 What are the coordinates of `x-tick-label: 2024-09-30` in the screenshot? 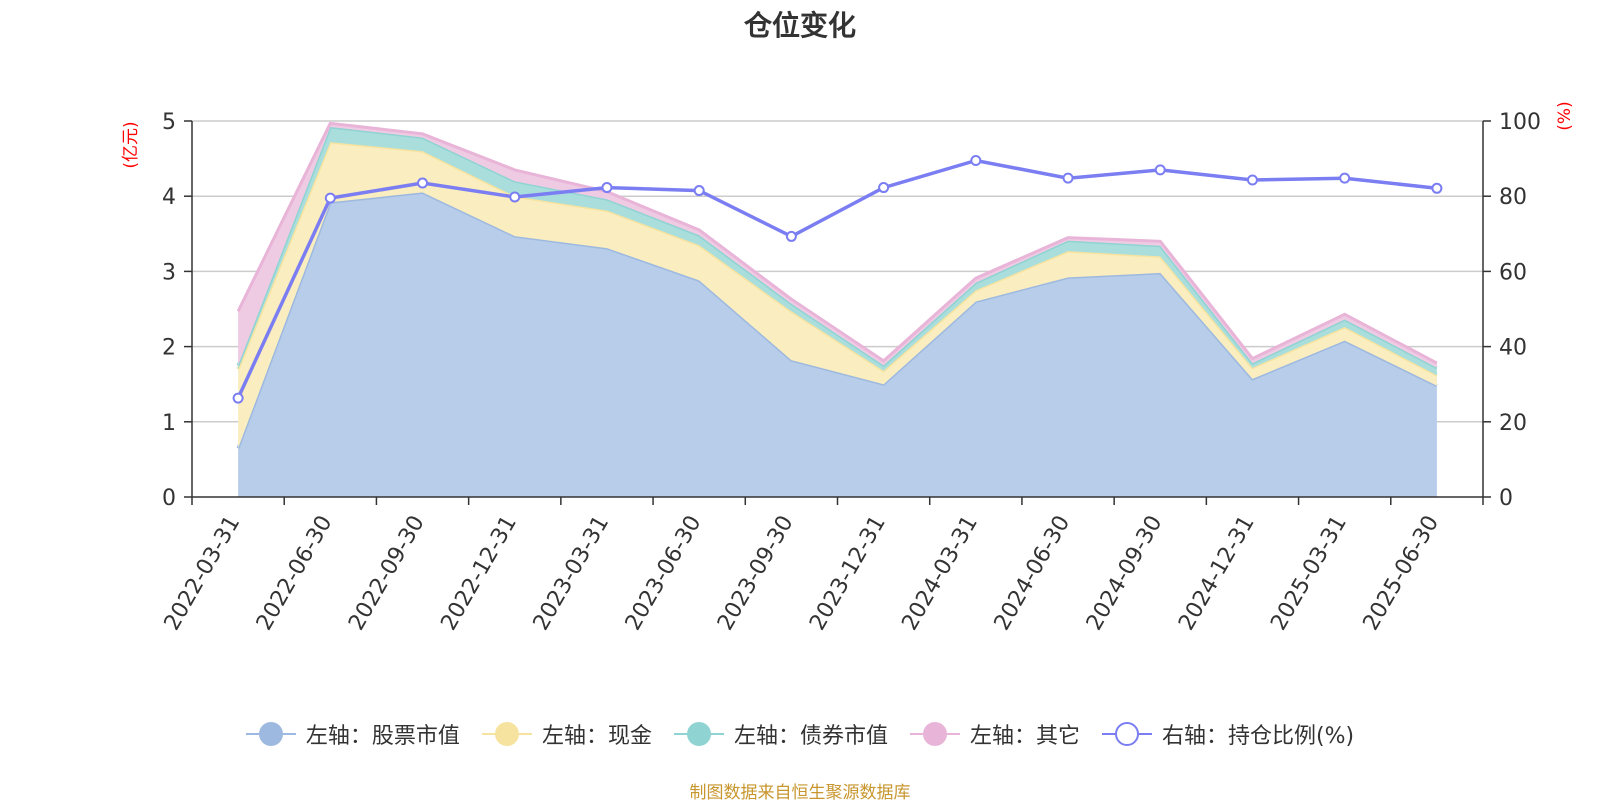 It's located at (1125, 573).